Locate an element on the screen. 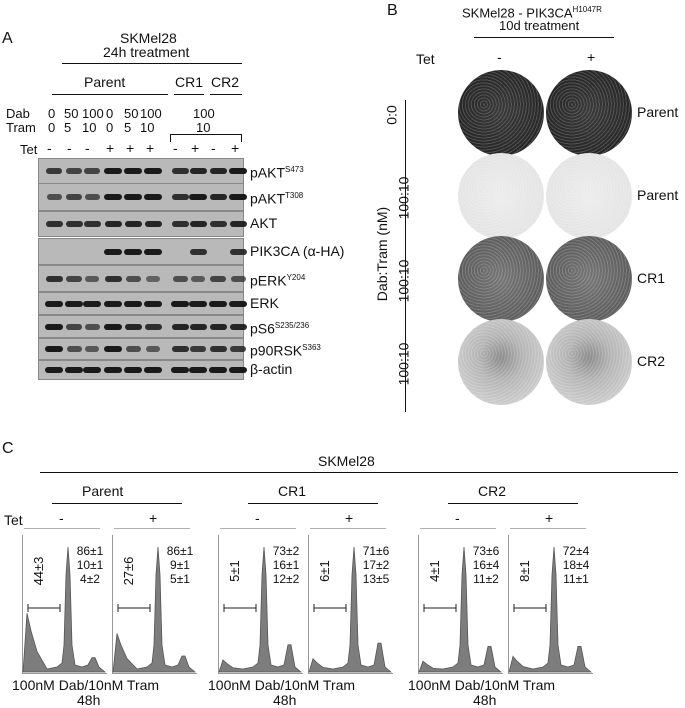 This screenshot has width=685, height=708. blot-label: ERK is located at coordinates (264, 303).